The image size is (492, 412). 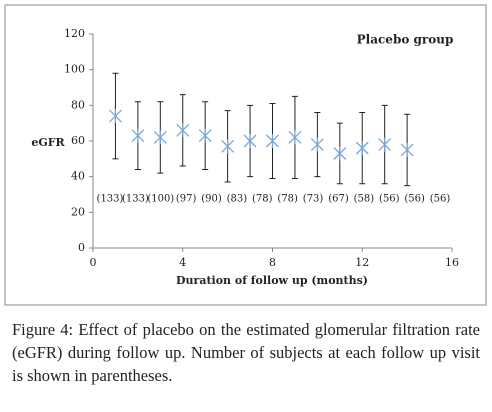 I want to click on count-label: (97), so click(x=186, y=199).